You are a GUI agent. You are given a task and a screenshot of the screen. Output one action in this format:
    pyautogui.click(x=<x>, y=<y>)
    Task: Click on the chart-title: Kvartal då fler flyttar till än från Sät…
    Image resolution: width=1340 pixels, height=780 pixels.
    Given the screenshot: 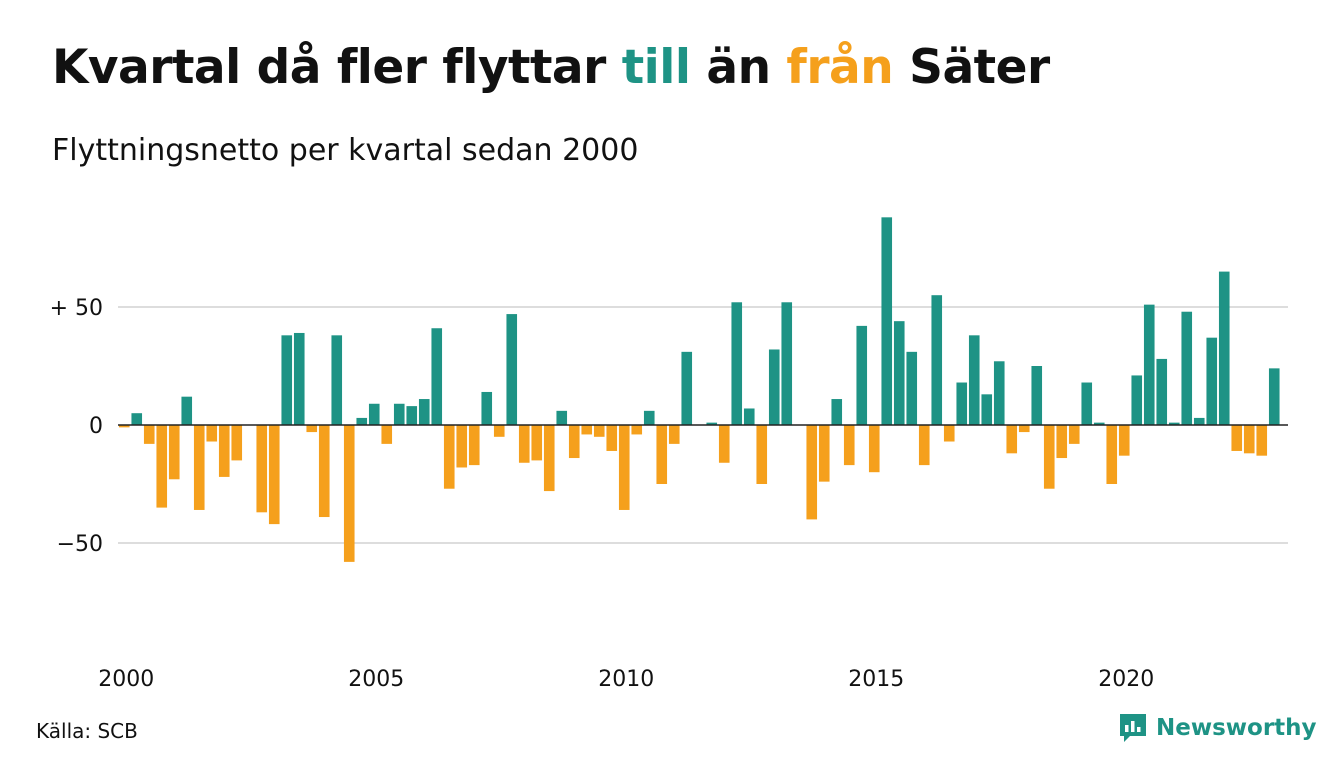 What is the action you would take?
    pyautogui.click(x=551, y=67)
    